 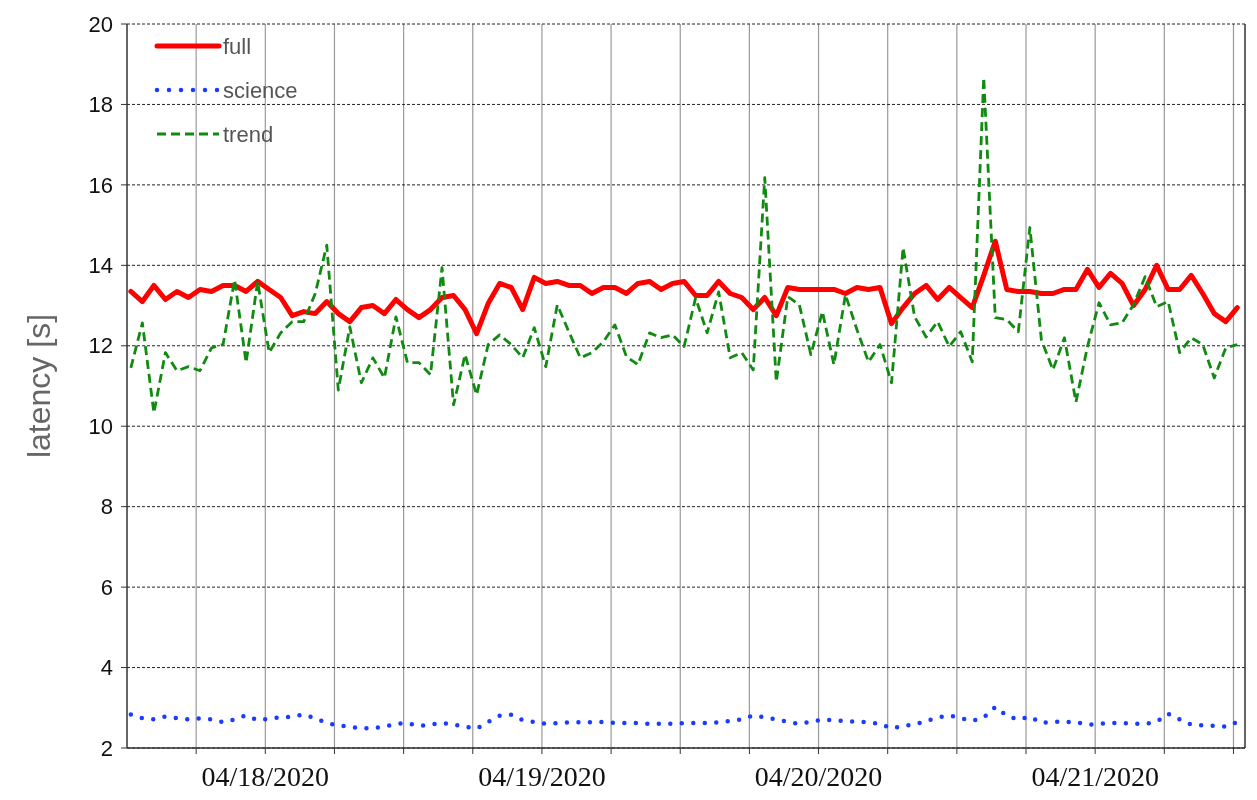 I want to click on legend-label: full, so click(x=237, y=46).